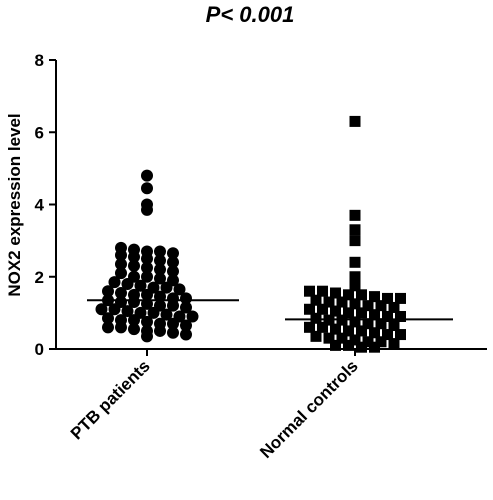  I want to click on x-tick-label: PTB patients, so click(110, 399).